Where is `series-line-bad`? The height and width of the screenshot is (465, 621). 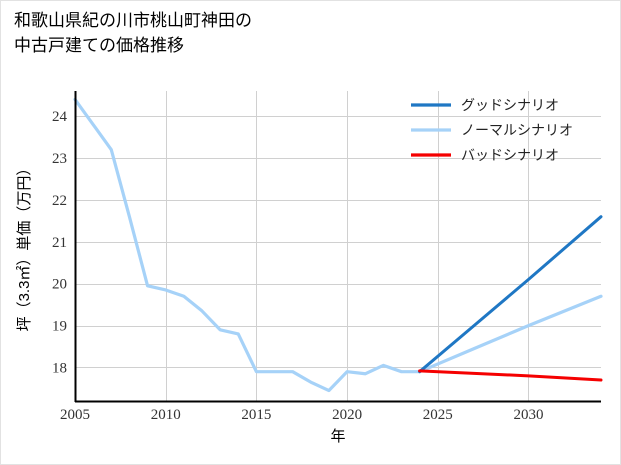 series-line-bad is located at coordinates (510, 375).